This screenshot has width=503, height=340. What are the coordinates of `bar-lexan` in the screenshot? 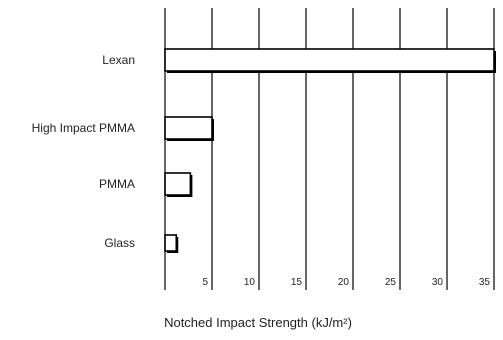 It's located at (329, 60).